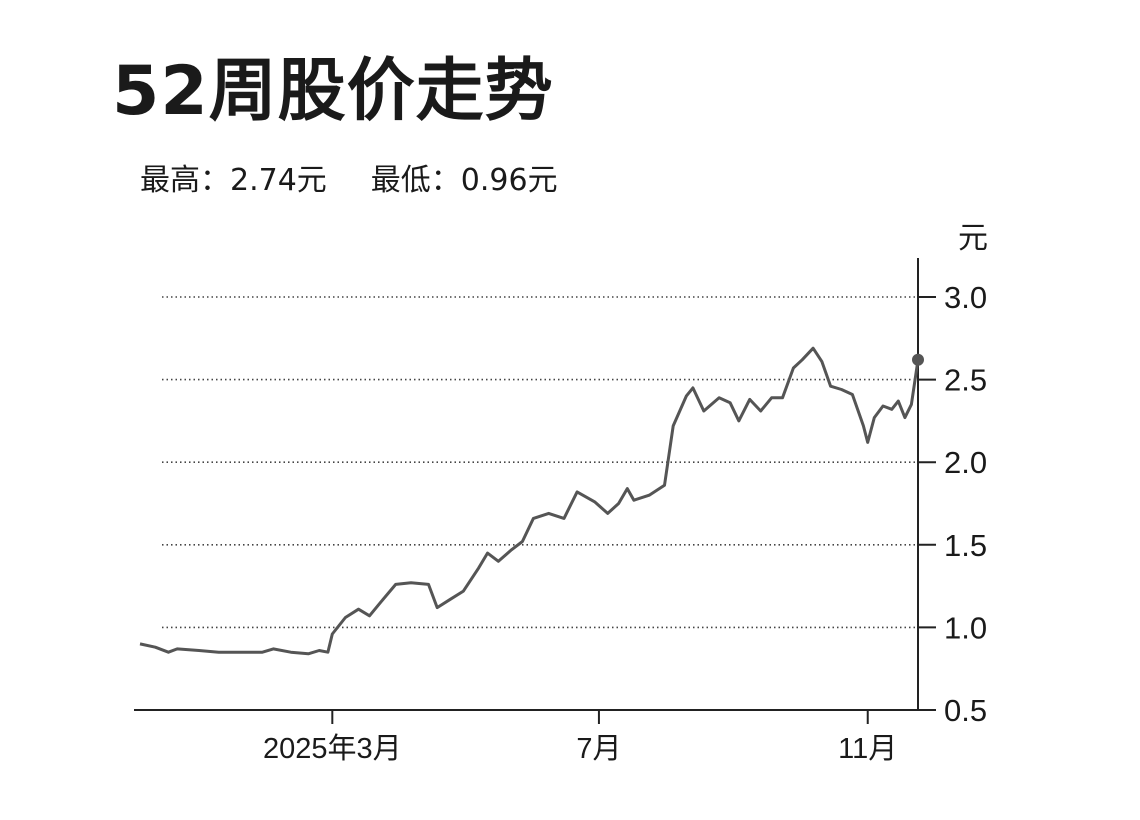  Describe the element at coordinates (965, 297) in the screenshot. I see `y-tick-label: 3.0` at that location.